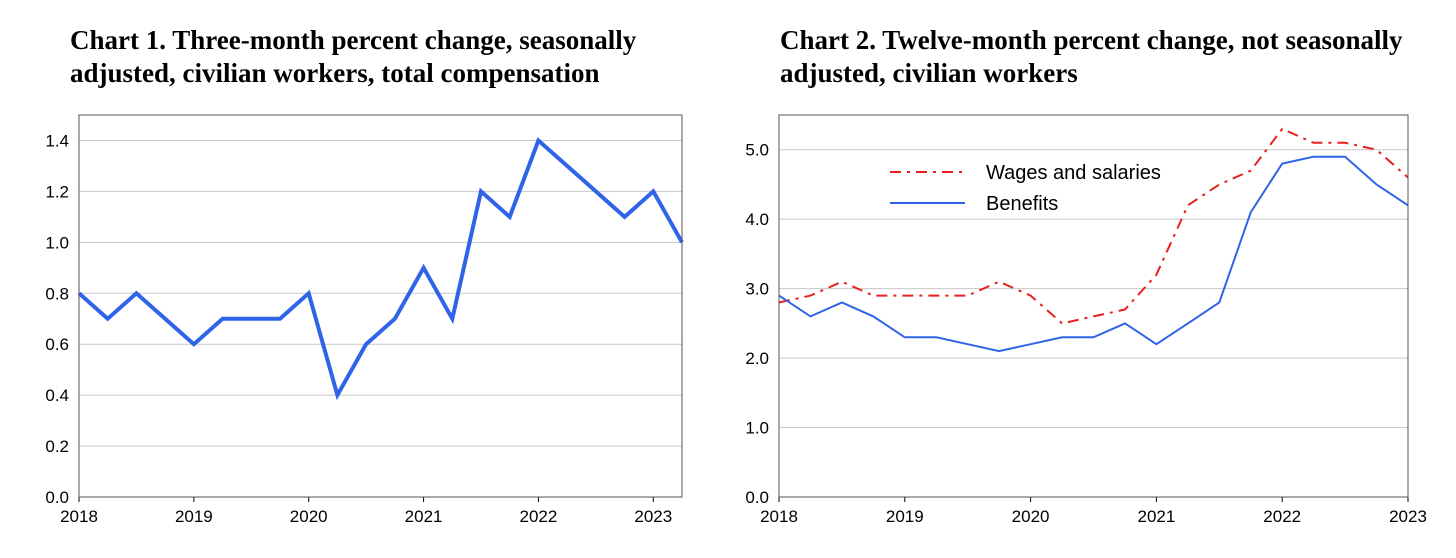 The image size is (1456, 558). What do you see at coordinates (757, 428) in the screenshot?
I see `chart-2-y-tick-label: 1.0` at bounding box center [757, 428].